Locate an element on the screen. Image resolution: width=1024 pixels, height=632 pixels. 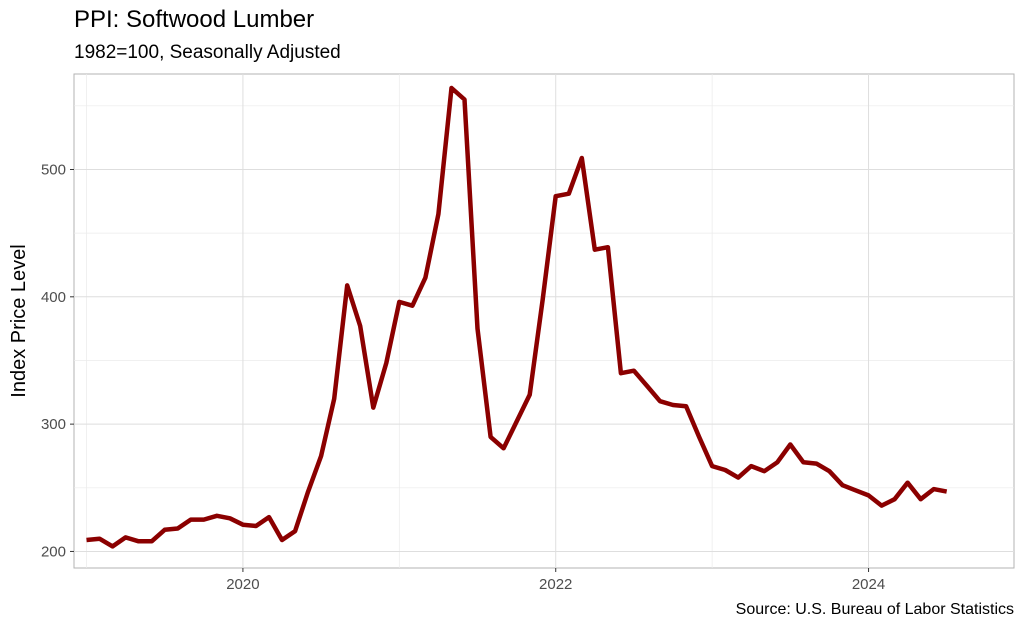
x-tick-label: 2022 is located at coordinates (555, 584).